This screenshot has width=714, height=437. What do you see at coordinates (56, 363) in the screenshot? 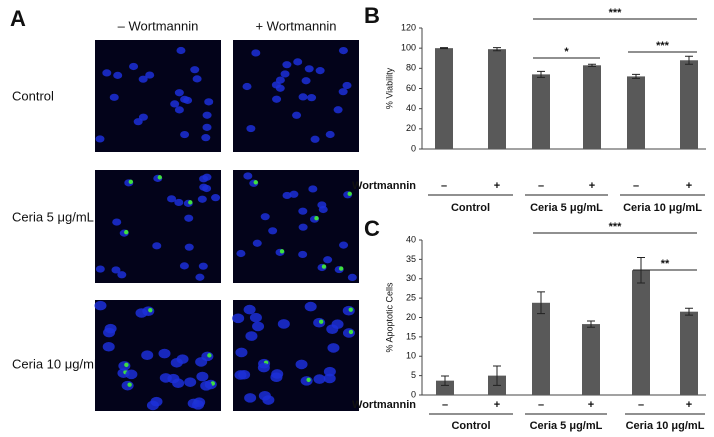
I see `row-label: Ceria 10 μg/mL` at bounding box center [56, 363].